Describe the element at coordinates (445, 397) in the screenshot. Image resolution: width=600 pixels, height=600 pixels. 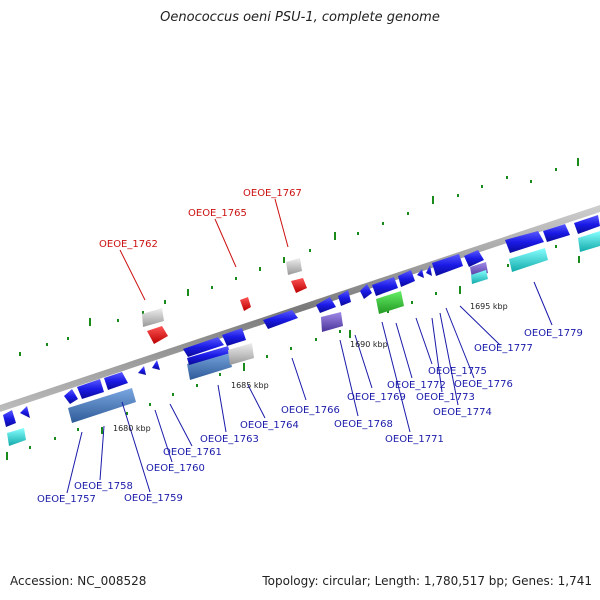
I see `gene-label-1773: OEOE_1773` at that location.